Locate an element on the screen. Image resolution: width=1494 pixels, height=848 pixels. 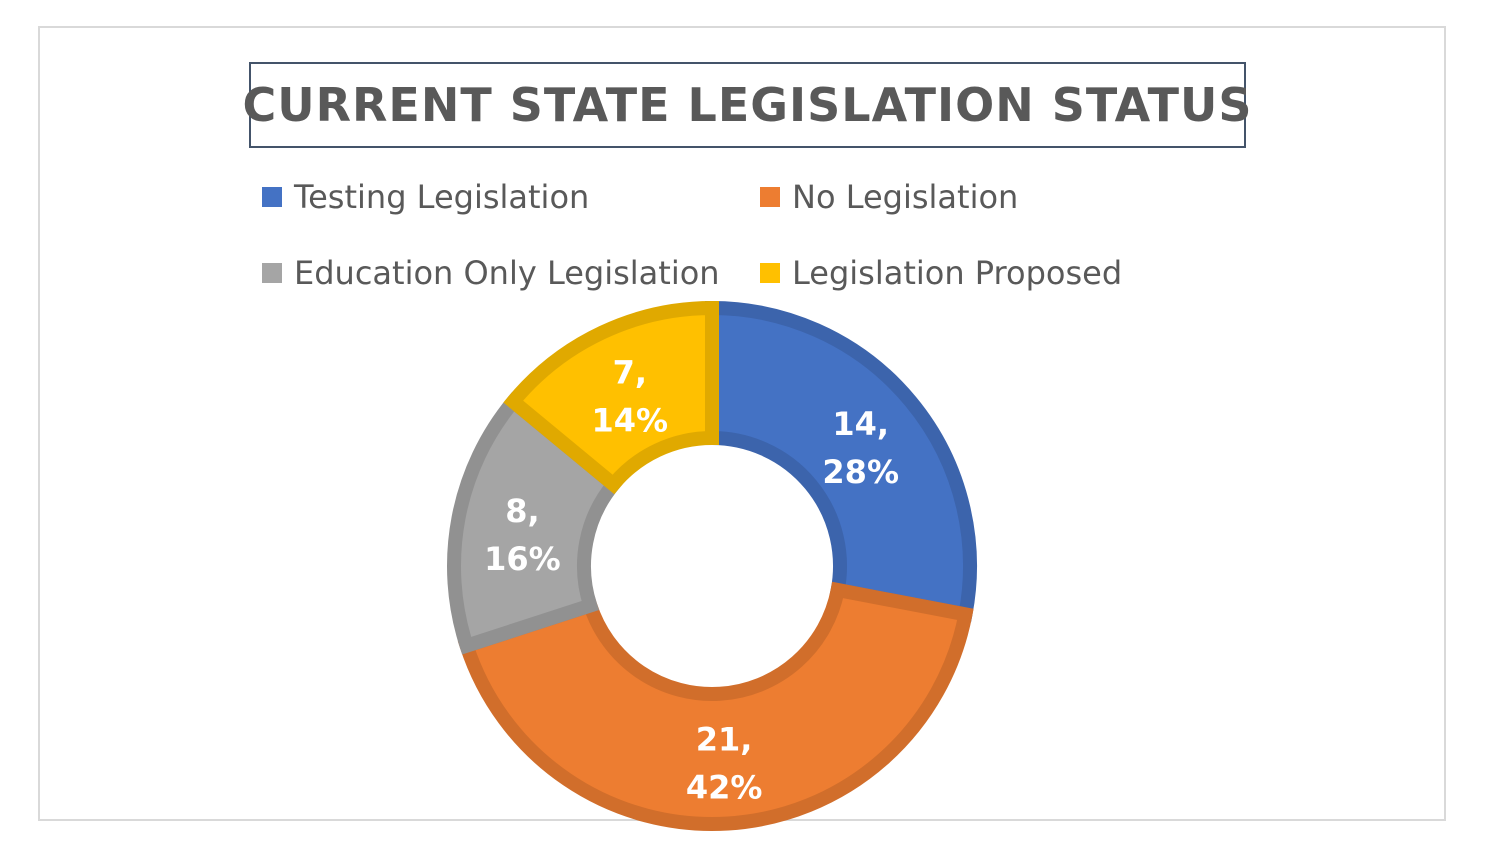
legend-swatch-proposed is located at coordinates (770, 273).